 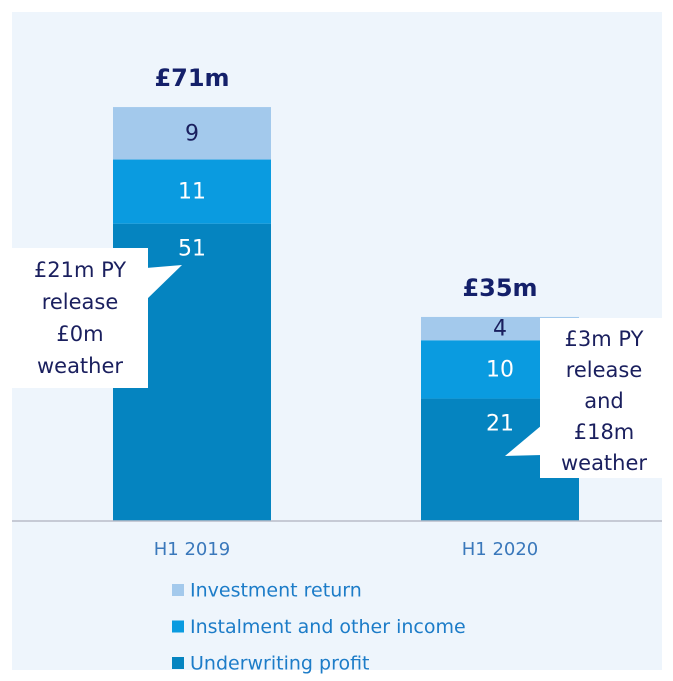 I want to click on callout: £21m PY release £0m weather, so click(x=97, y=318).